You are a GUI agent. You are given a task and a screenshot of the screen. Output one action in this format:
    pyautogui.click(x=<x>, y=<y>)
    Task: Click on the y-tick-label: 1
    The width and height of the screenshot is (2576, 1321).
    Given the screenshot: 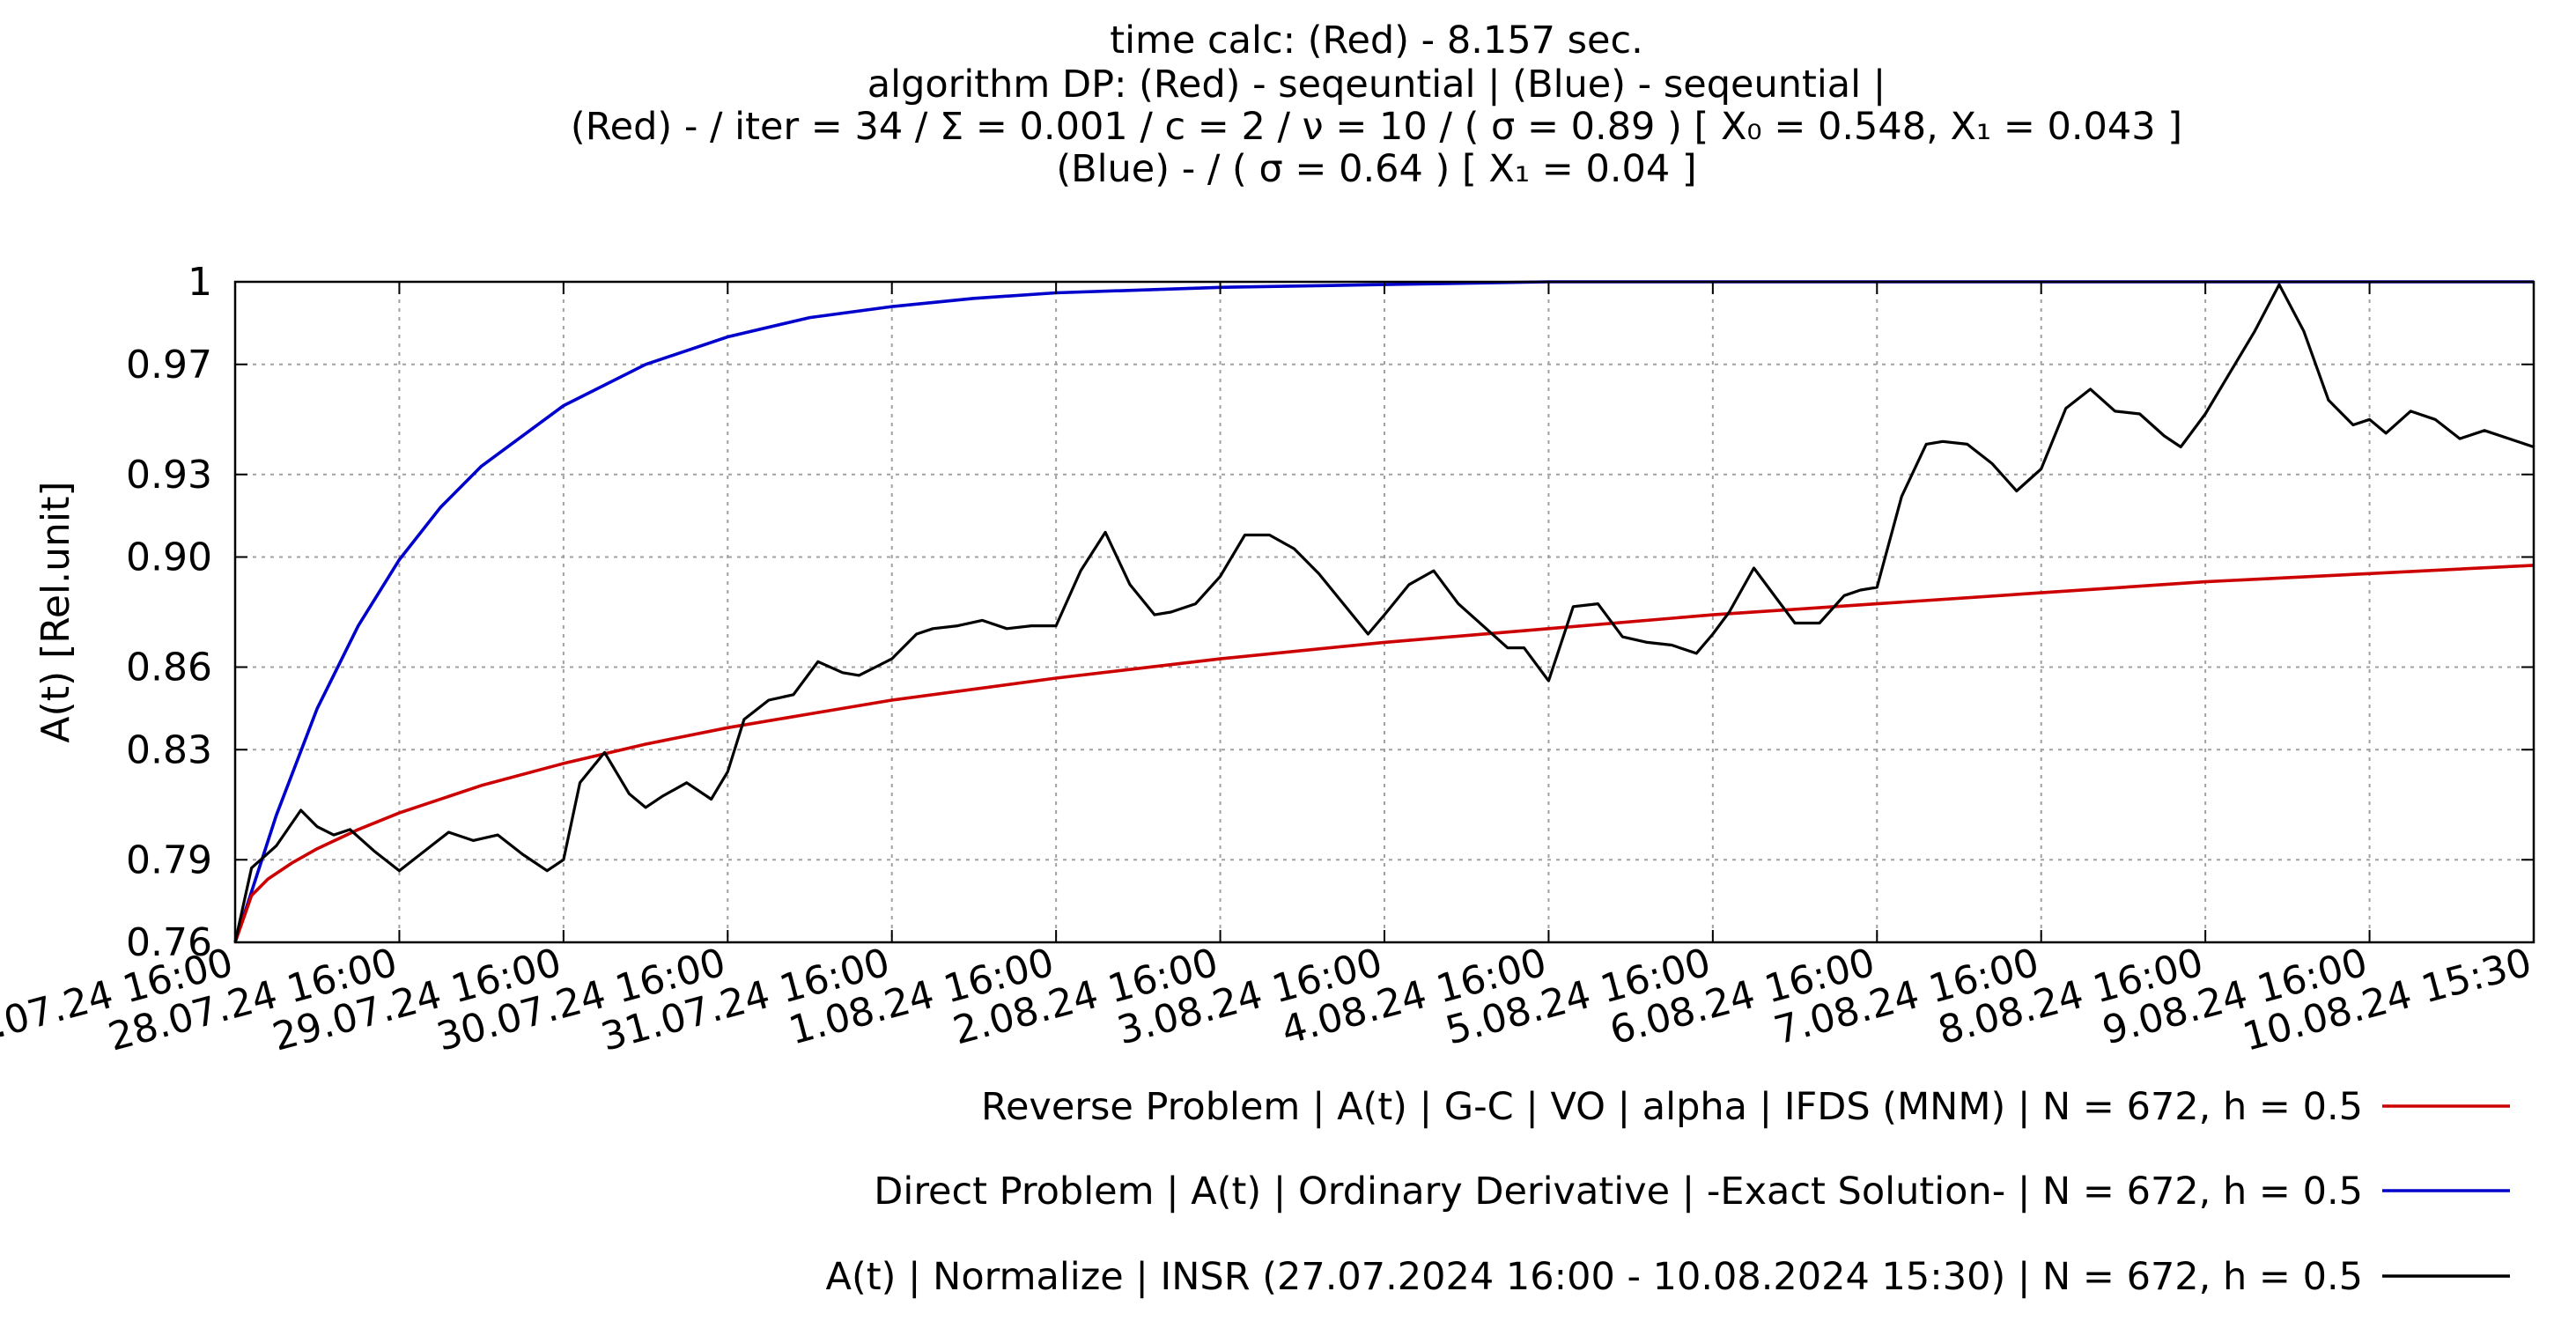 What is the action you would take?
    pyautogui.click(x=200, y=283)
    